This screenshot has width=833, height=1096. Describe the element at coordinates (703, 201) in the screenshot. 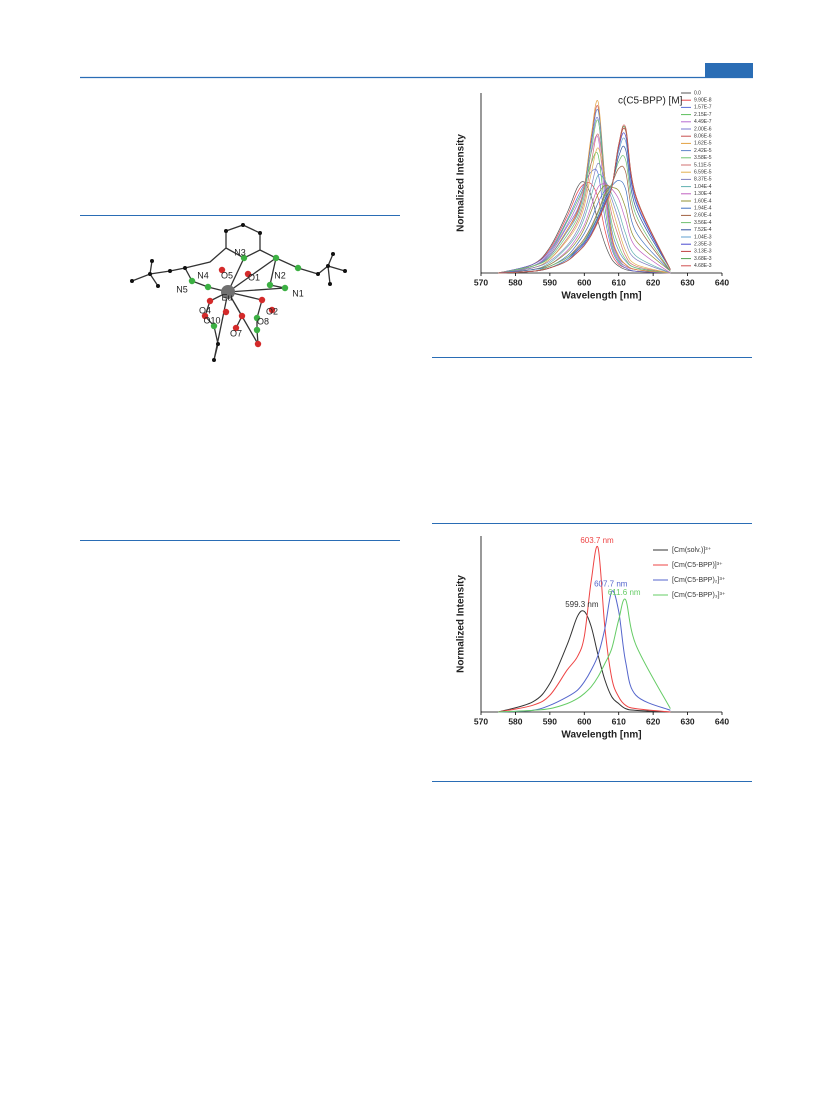

I see `legend-label: 1.60E-4` at that location.